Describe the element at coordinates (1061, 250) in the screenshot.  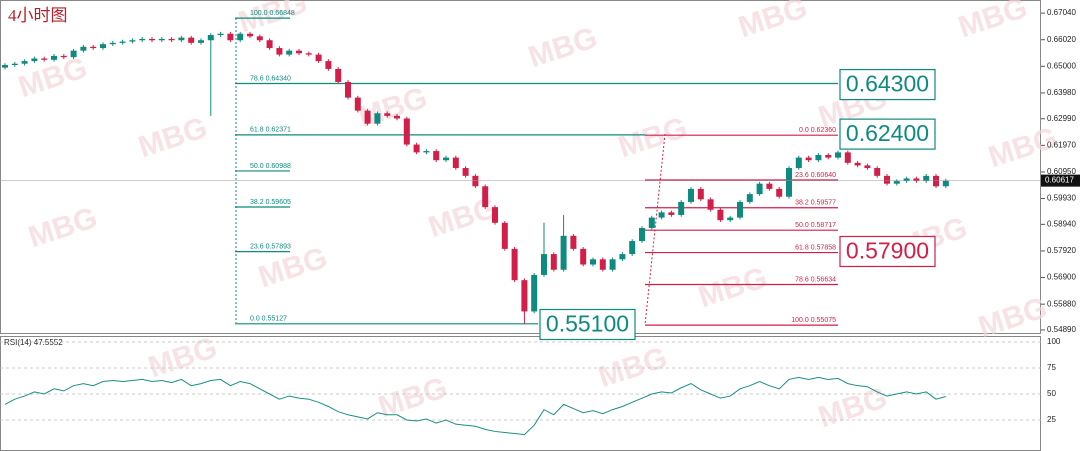
I see `y-tick-label: 0.57920` at that location.